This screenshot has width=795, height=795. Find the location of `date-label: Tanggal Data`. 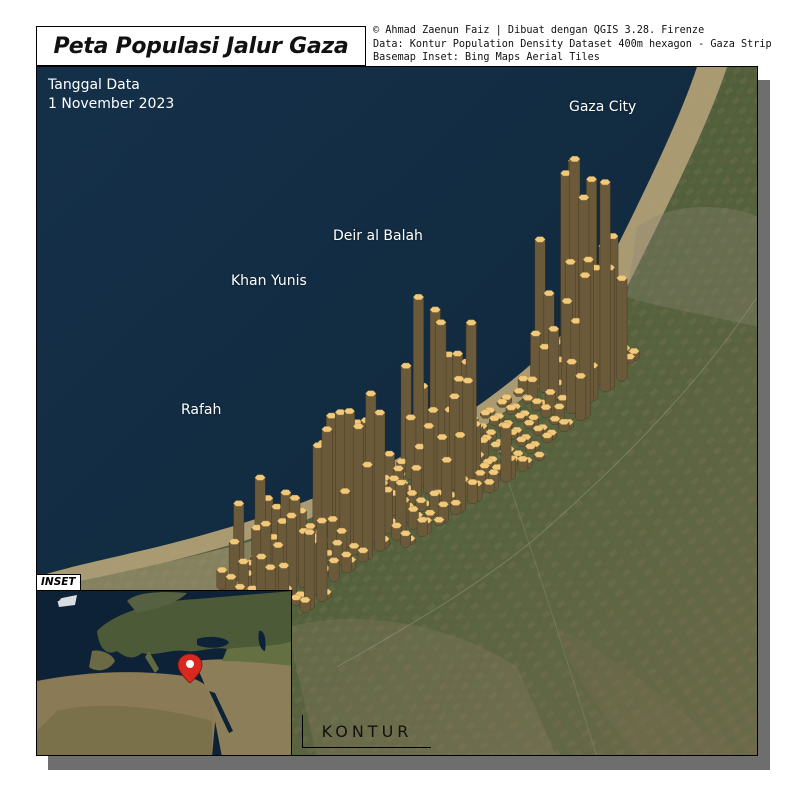

date-label: Tanggal Data is located at coordinates (94, 85).